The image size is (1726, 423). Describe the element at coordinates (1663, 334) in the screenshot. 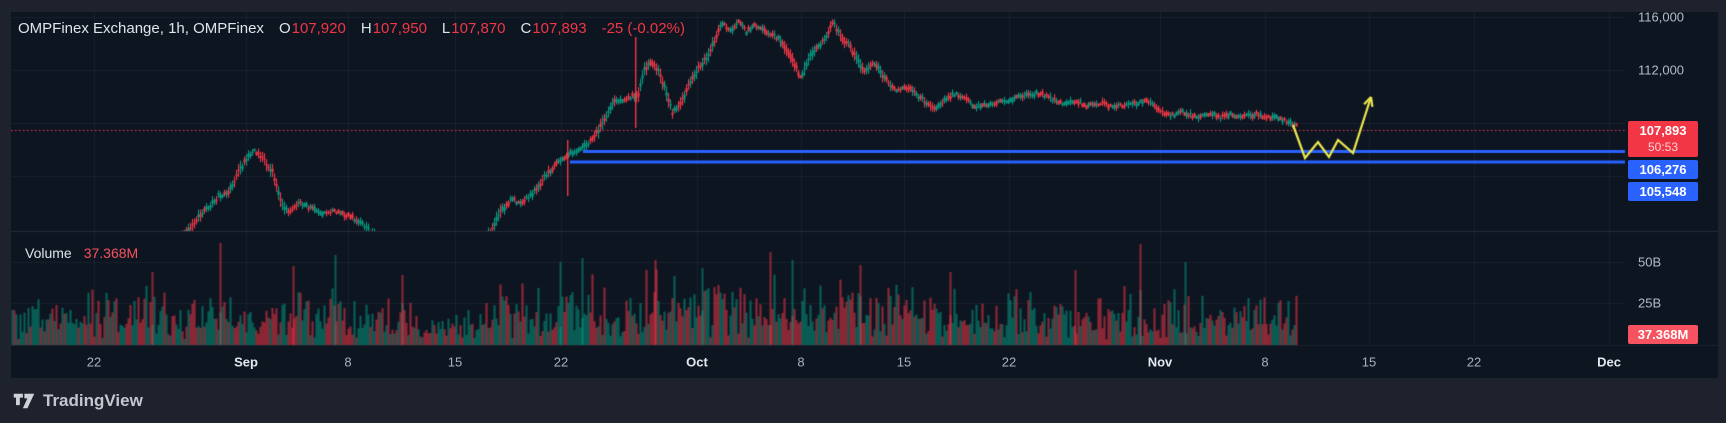

I see `current-volume-label: 37.368M` at that location.